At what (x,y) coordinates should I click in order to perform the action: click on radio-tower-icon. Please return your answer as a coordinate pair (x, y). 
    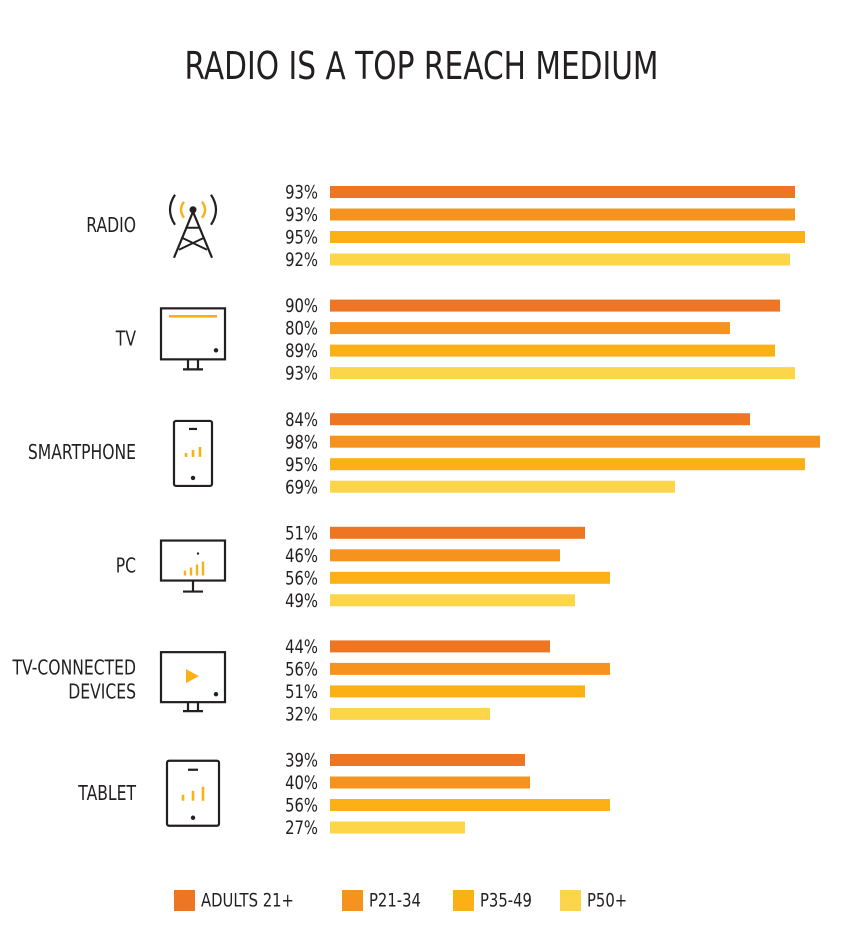
    Looking at the image, I should click on (193, 226).